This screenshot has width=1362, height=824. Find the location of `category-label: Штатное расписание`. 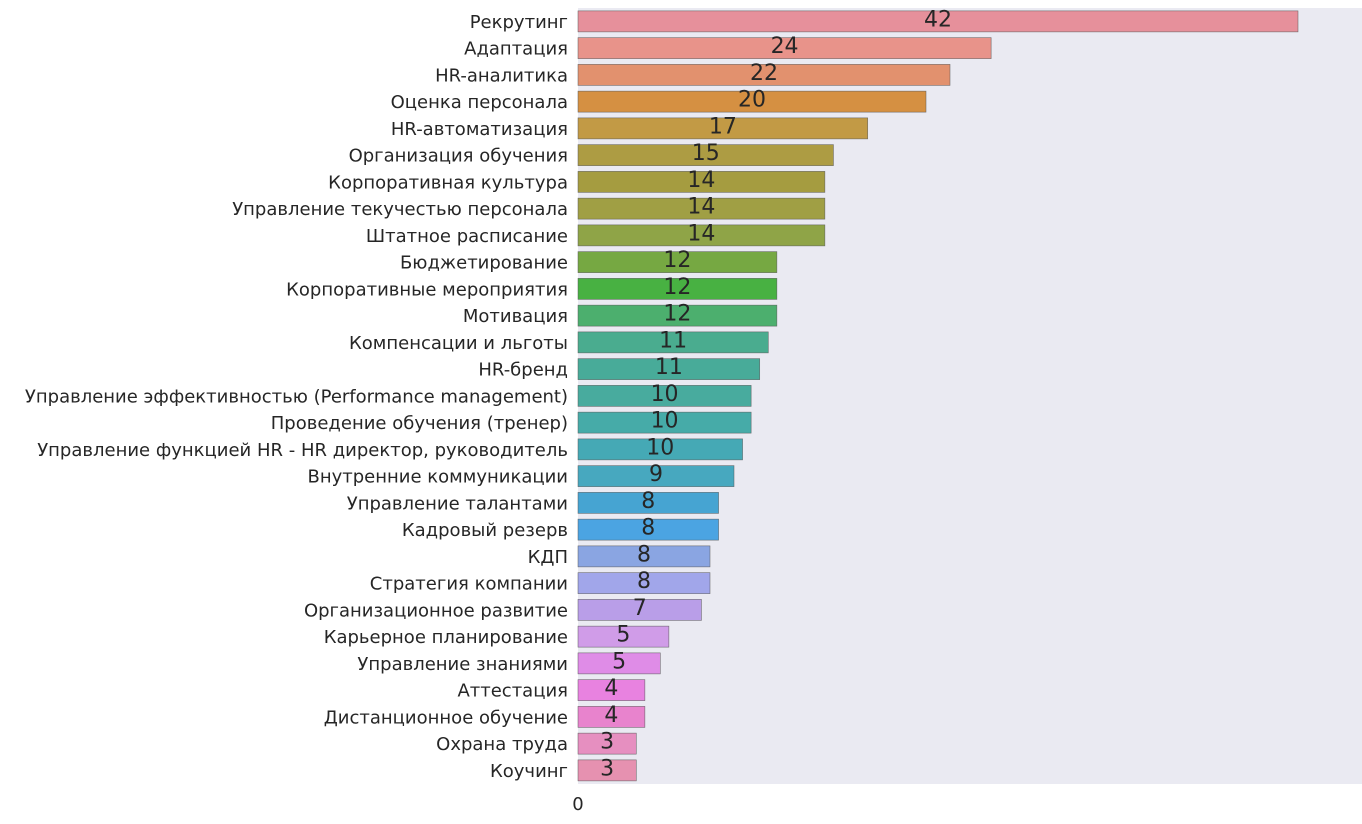

category-label: Штатное расписание is located at coordinates (467, 236).